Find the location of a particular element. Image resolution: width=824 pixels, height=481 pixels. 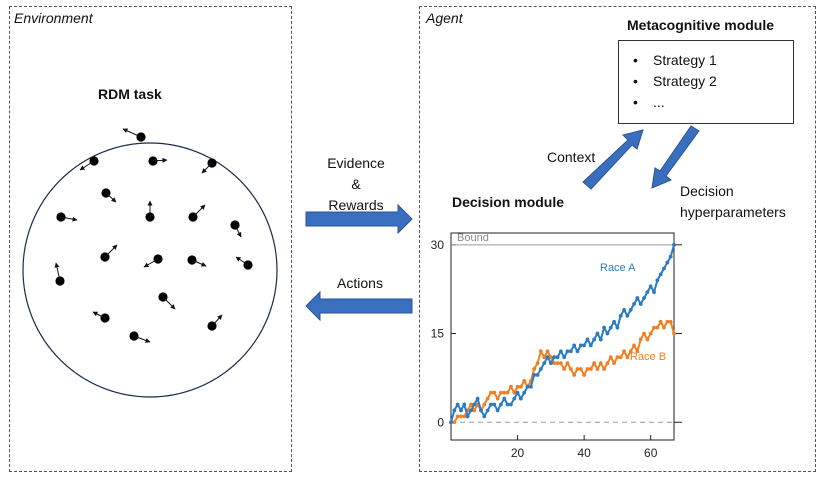

x-tick-label: 20 is located at coordinates (518, 453).